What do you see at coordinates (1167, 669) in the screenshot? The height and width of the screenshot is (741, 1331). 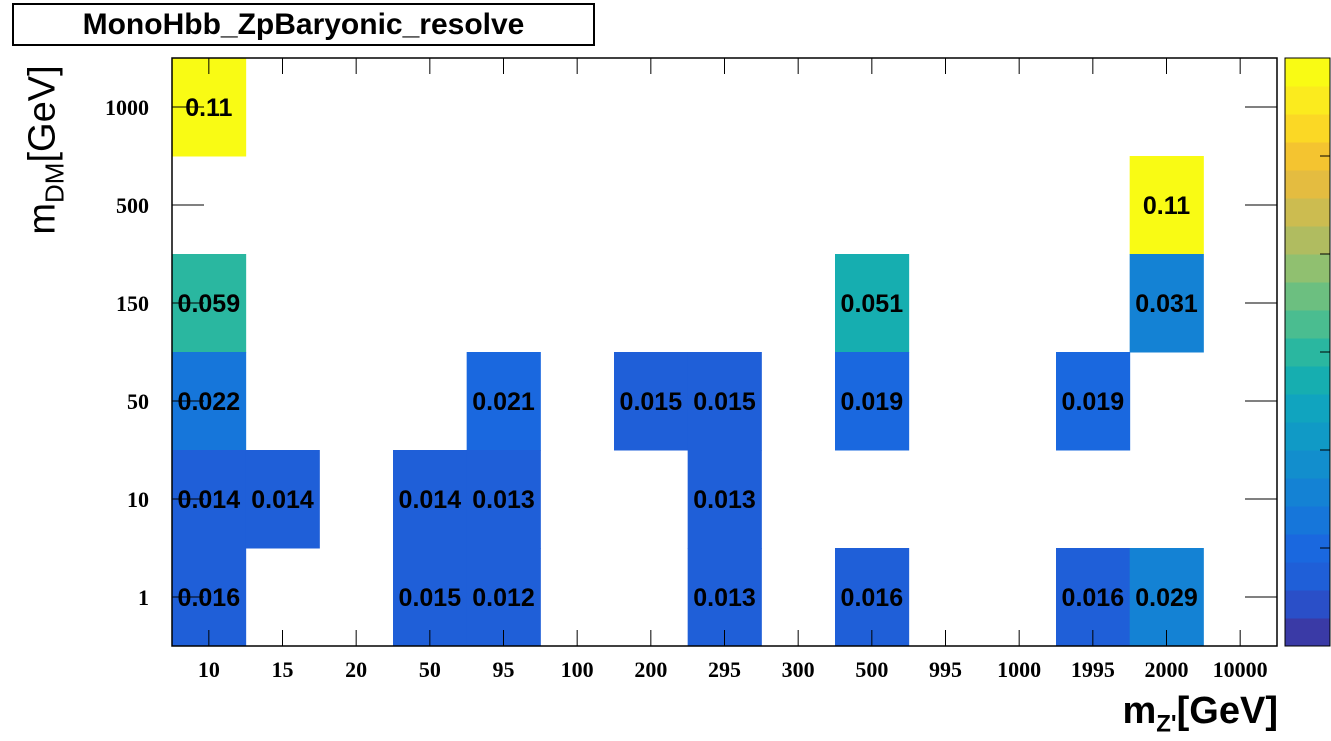 I see `x-tick-label: 2000` at bounding box center [1167, 669].